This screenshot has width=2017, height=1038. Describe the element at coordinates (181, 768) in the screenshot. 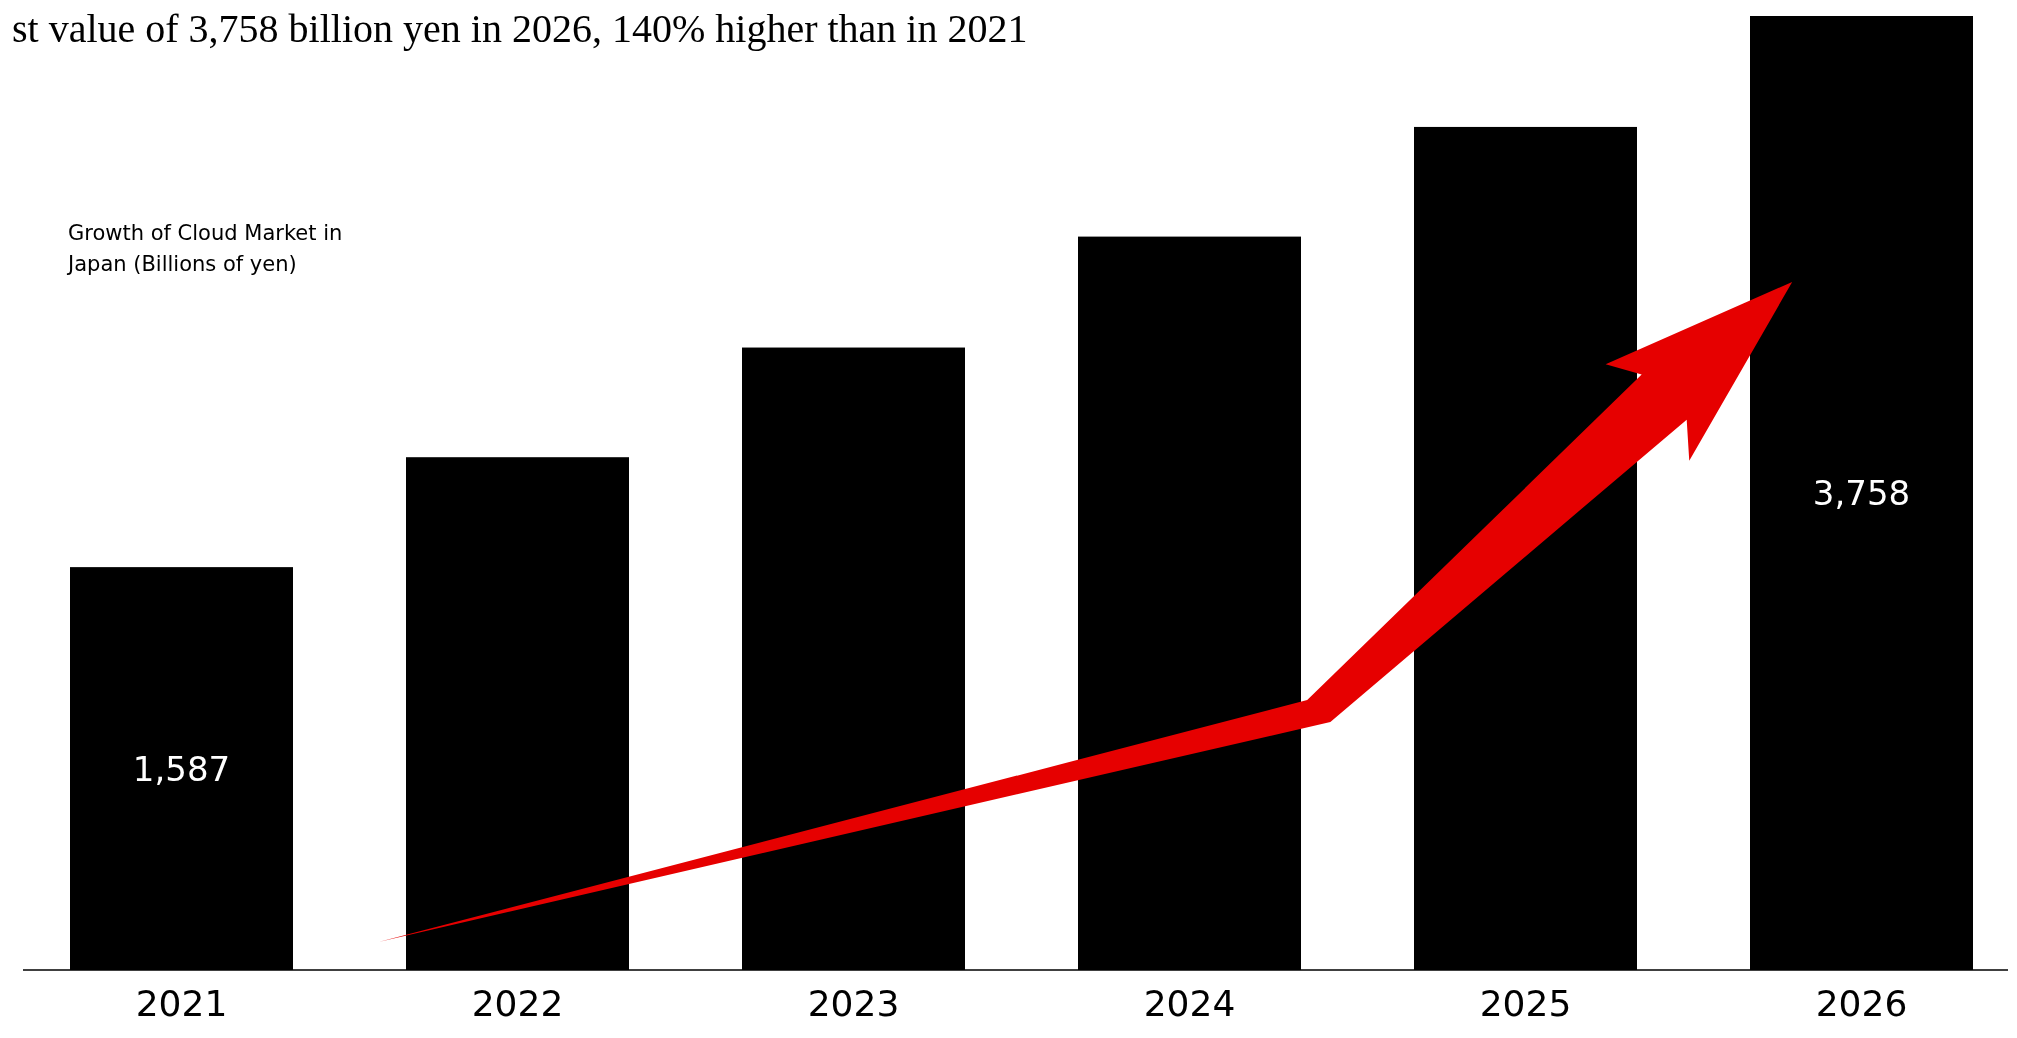

I see `data-label: 1,587` at that location.